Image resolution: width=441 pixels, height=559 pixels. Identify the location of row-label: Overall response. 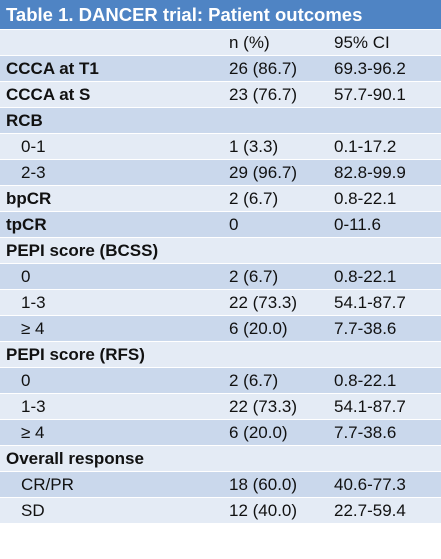
(75, 458).